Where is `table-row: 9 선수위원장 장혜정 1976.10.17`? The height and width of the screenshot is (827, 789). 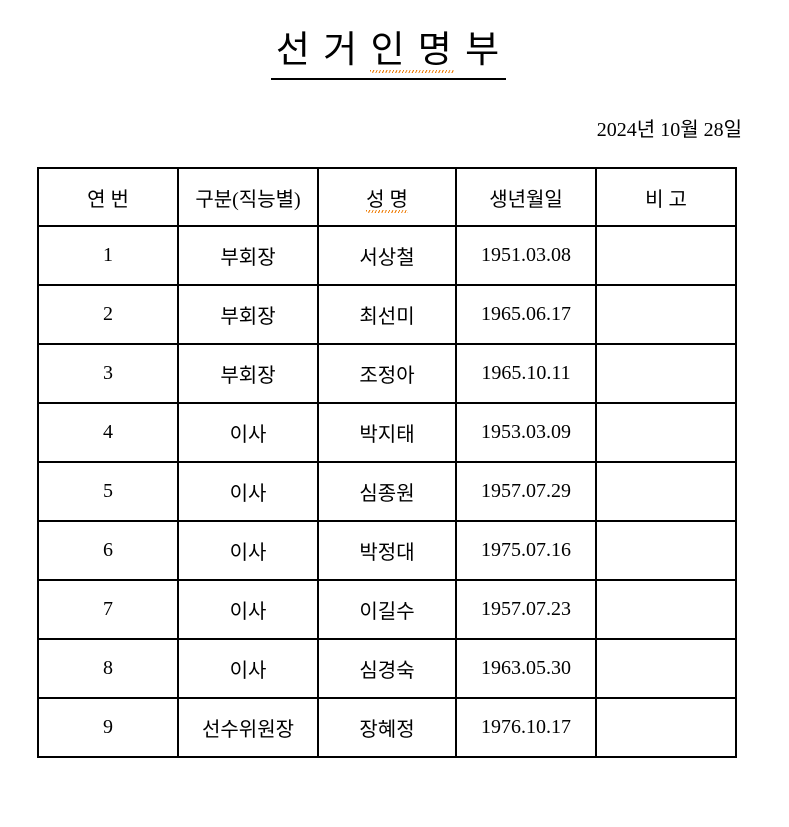
table-row: 9 선수위원장 장혜정 1976.10.17 is located at coordinates (387, 727).